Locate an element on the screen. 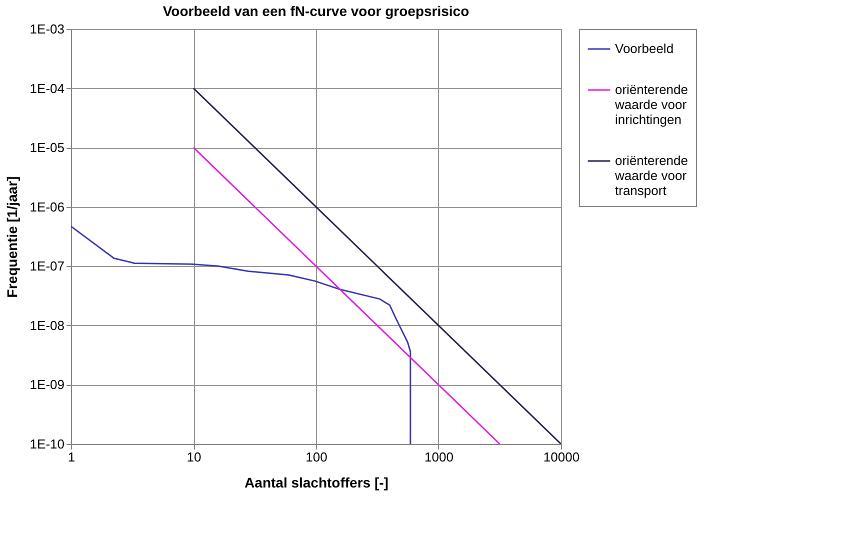 Image resolution: width=853 pixels, height=557 pixels. y-tick-label: 1E-03 is located at coordinates (47, 29).